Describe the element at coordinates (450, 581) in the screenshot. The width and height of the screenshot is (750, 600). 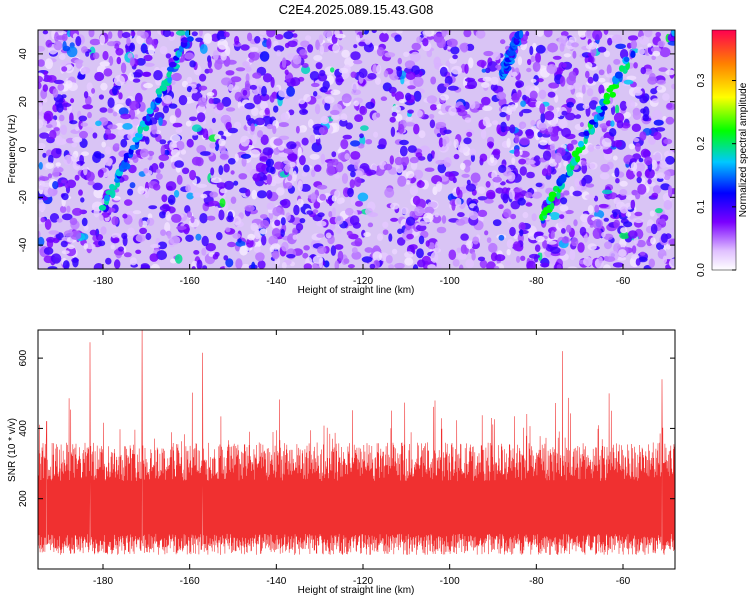
I see `snr-x-tick-label: -100` at that location.